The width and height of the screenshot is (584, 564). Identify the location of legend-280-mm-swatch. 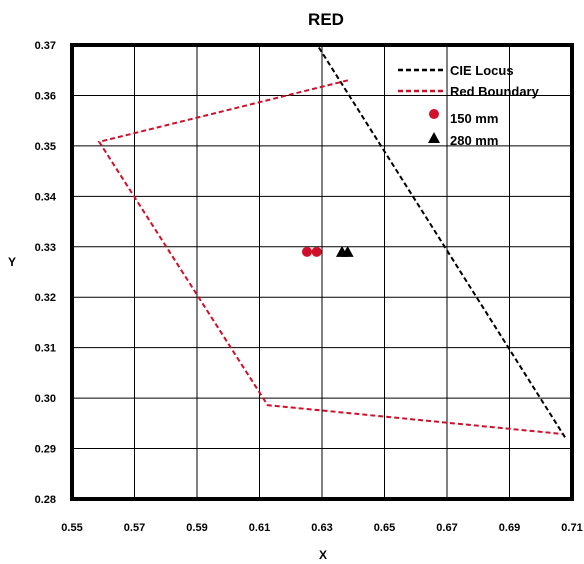
(434, 137).